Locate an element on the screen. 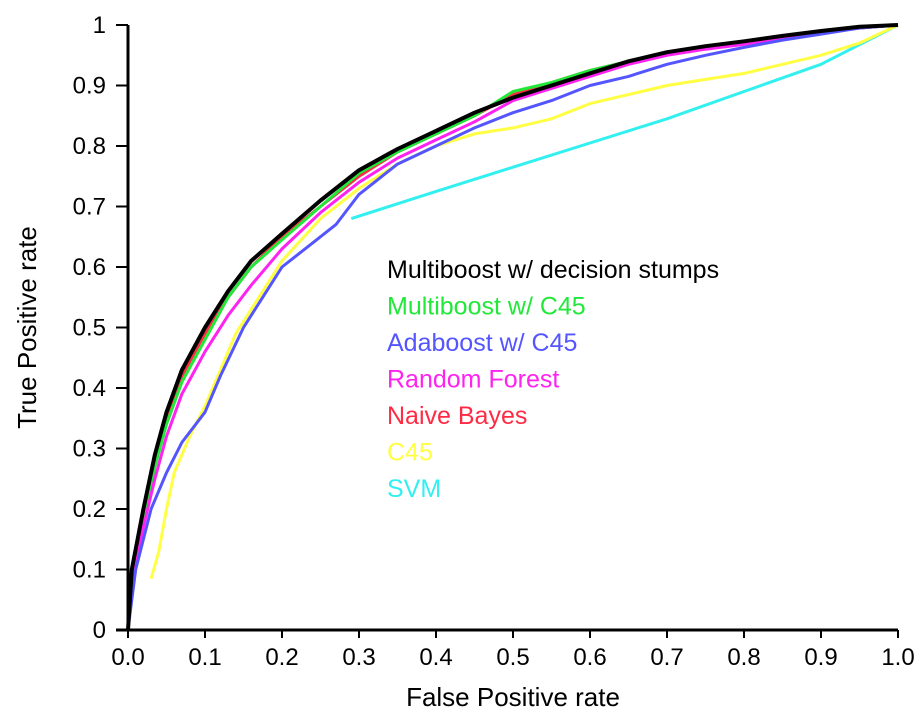  legend-entry: C45 is located at coordinates (410, 453).